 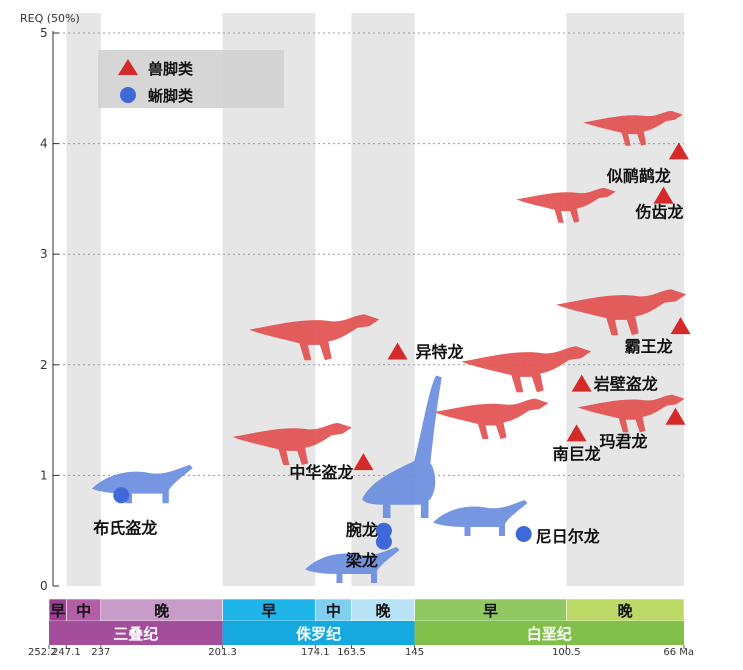 What do you see at coordinates (315, 652) in the screenshot?
I see `age-tick-label: 174.1` at bounding box center [315, 652].